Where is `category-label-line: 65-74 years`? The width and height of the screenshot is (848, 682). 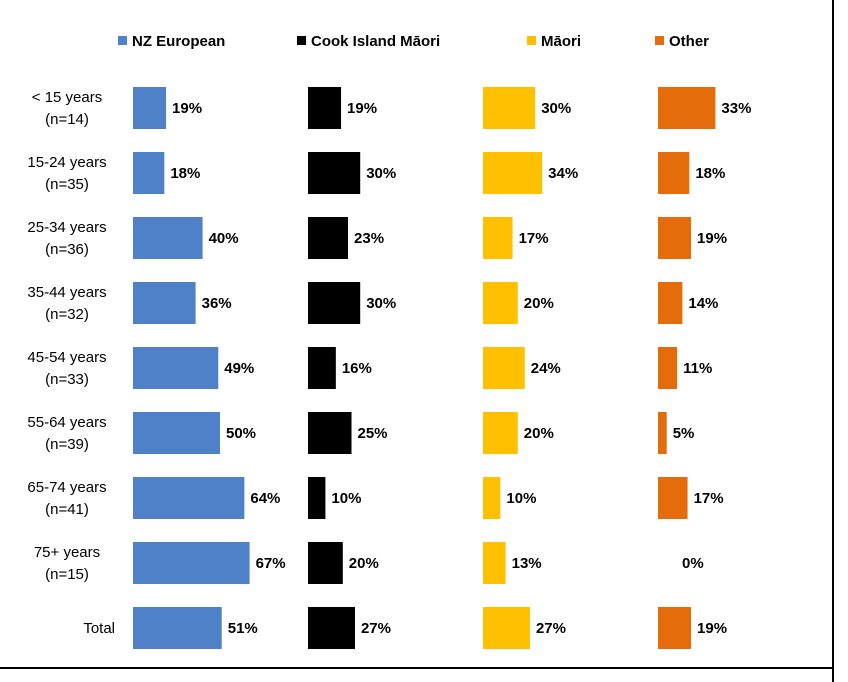 category-label-line: 65-74 years is located at coordinates (66, 487).